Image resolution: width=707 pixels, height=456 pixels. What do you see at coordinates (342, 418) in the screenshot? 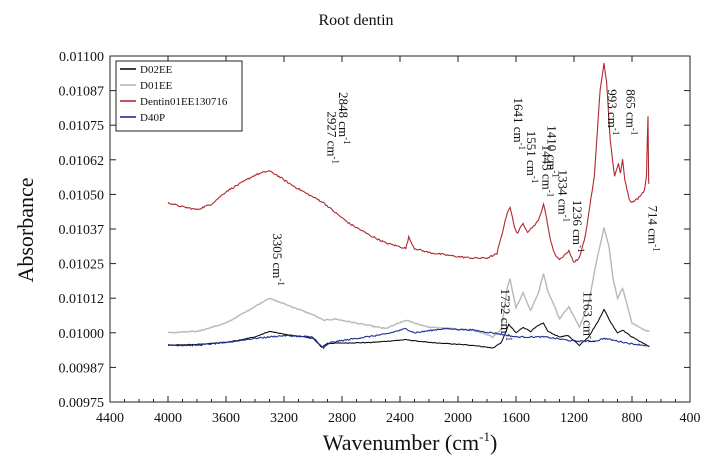
I see `x-tick-label: 2800` at bounding box center [342, 418].